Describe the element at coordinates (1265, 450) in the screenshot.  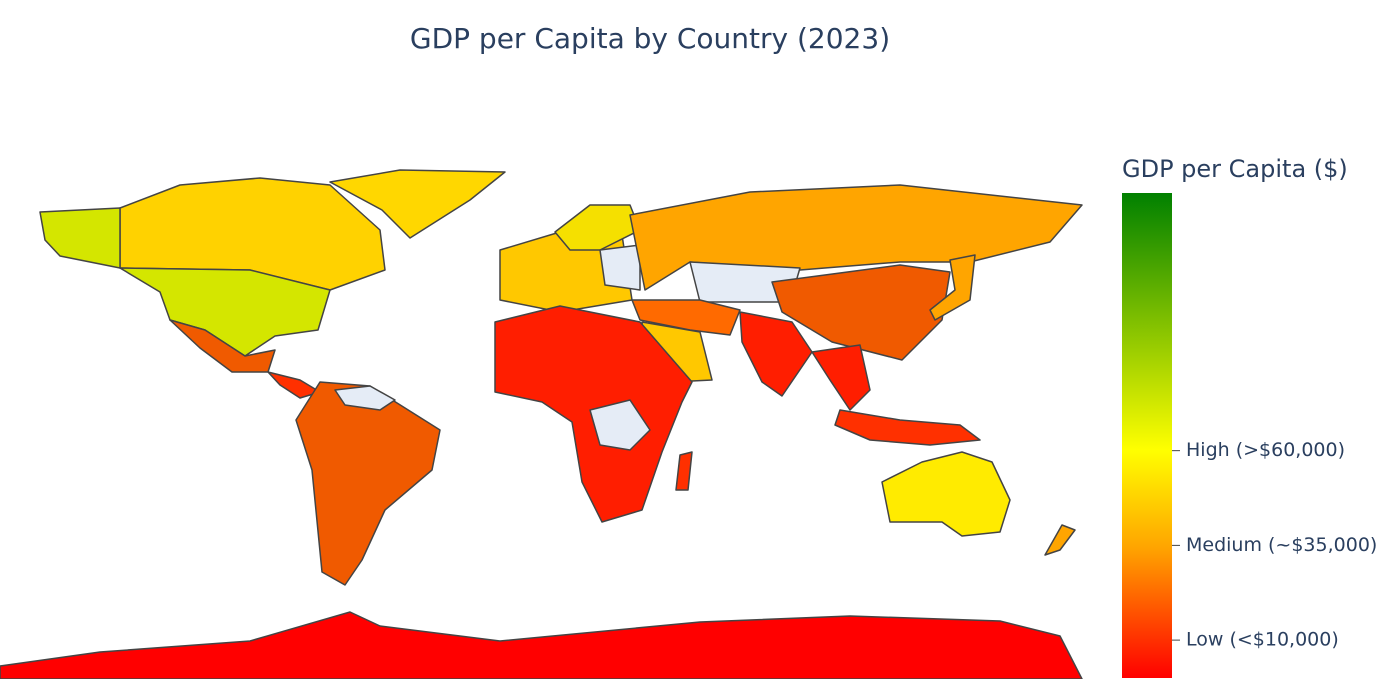
I see `colorbar-tick-label: High (>$60,000)` at that location.